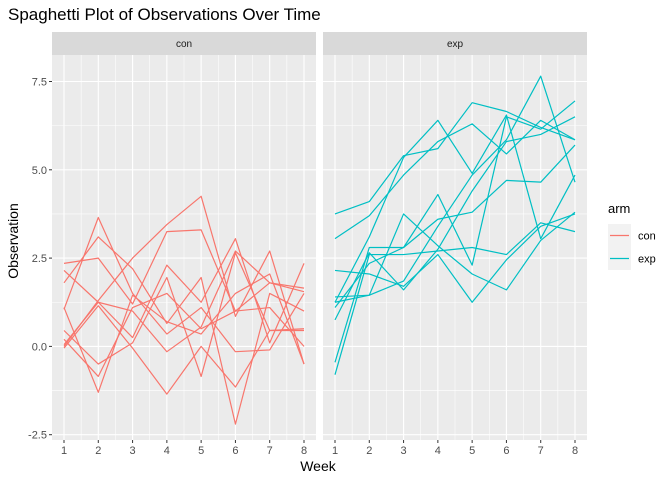 The image size is (672, 480). What do you see at coordinates (39, 171) in the screenshot?
I see `y-tick-label: 5.0` at bounding box center [39, 171].